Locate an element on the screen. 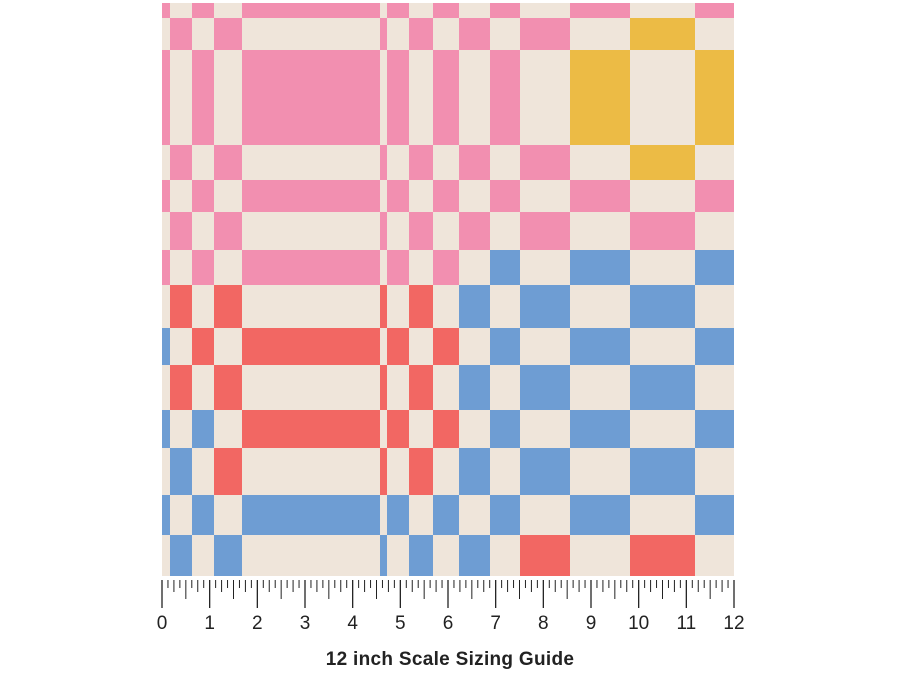 This screenshot has width=900, height=675. ruler-label: 2 is located at coordinates (257, 623).